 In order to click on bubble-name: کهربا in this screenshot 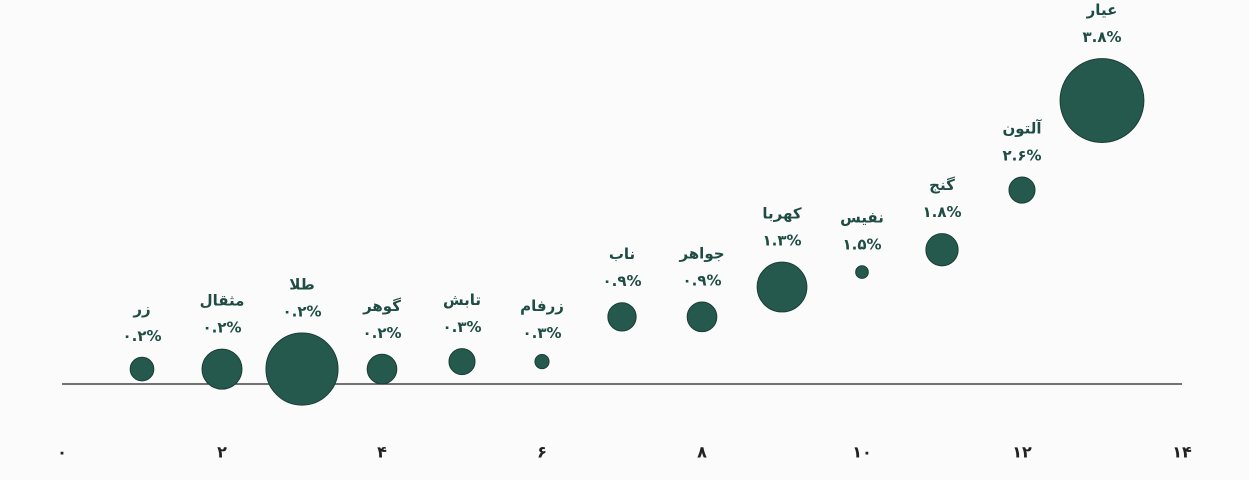, I will do `click(781, 214)`.